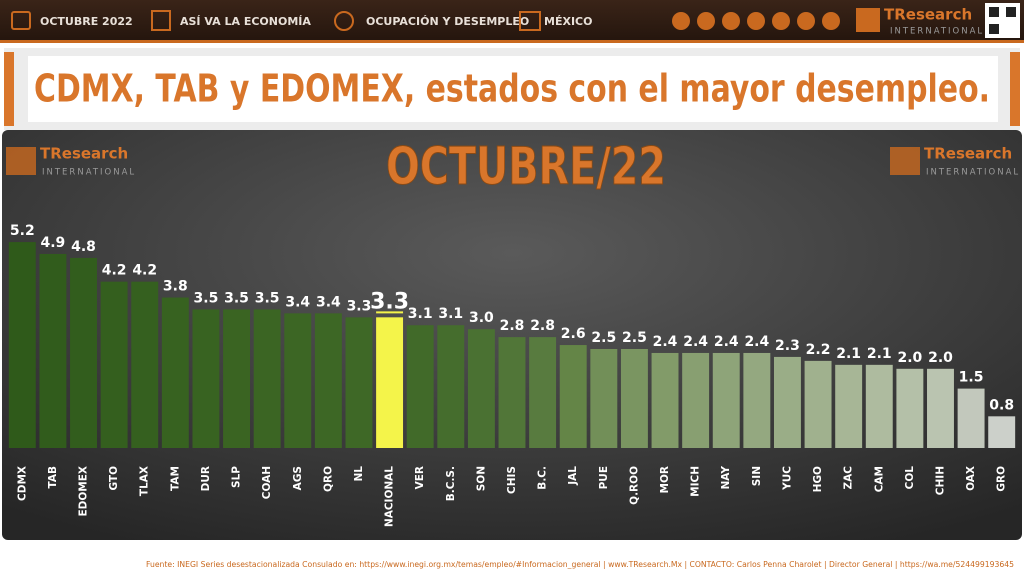 The image size is (1024, 569). Describe the element at coordinates (22, 483) in the screenshot. I see `x-tick-label: CDMX` at that location.